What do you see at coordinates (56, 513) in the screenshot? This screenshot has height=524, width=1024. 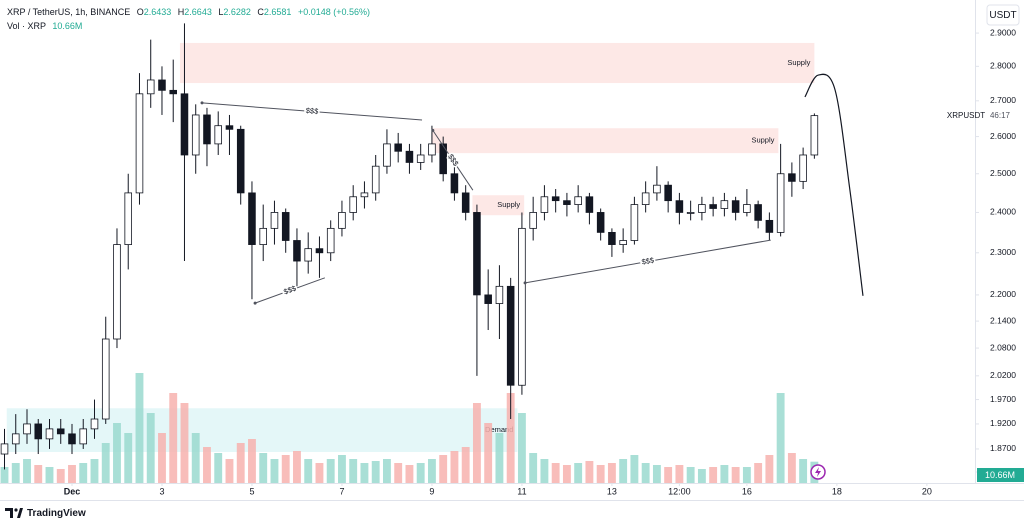 I see `brand-name: TradingView` at bounding box center [56, 513].